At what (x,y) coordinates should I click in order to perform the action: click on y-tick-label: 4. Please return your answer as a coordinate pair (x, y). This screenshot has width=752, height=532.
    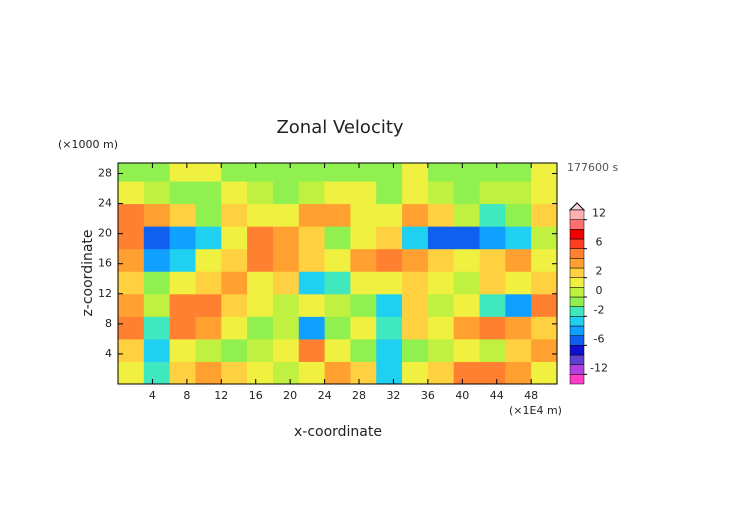
    Looking at the image, I should click on (108, 353).